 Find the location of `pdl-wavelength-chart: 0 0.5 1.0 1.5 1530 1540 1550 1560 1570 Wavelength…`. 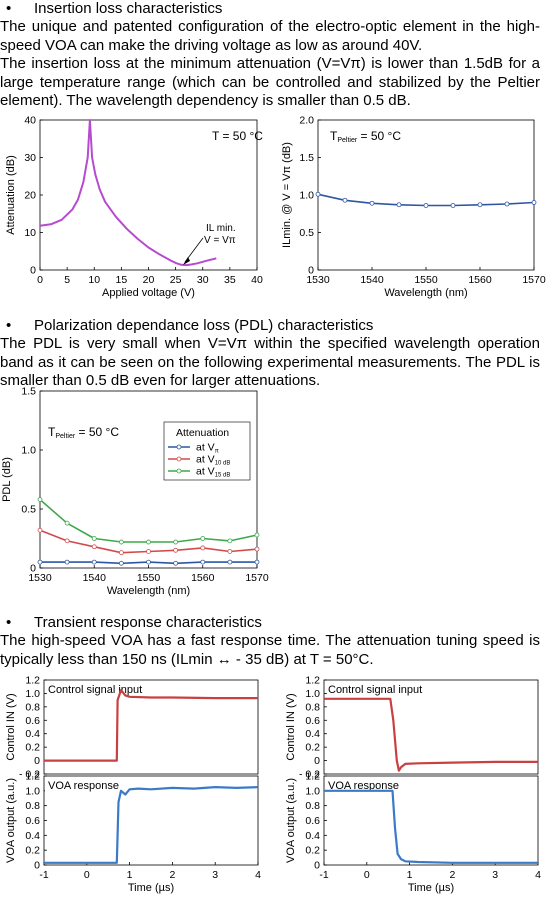

pdl-wavelength-chart: 0 0.5 1.0 1.5 1530 1540 1550 1560 1570 Wavelength… is located at coordinates (135, 492).